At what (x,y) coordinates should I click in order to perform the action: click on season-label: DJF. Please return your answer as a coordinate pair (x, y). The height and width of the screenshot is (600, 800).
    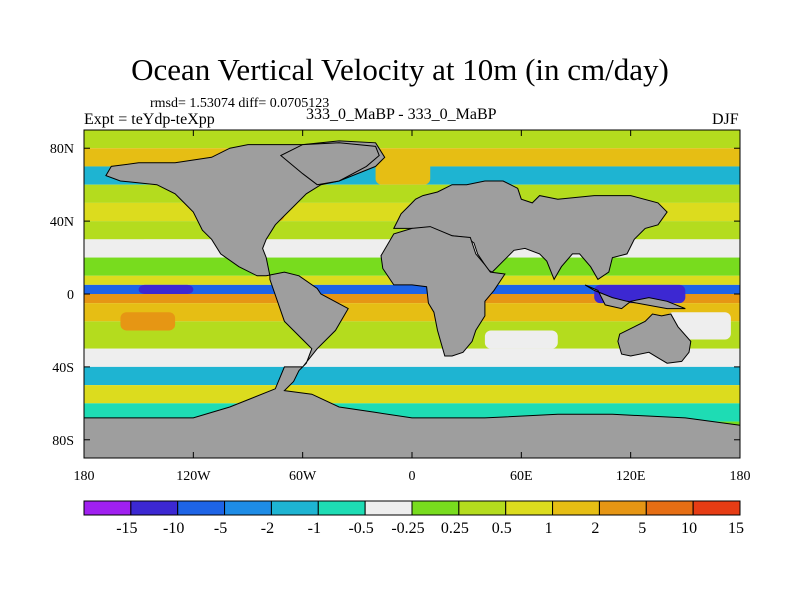
    Looking at the image, I should click on (725, 119).